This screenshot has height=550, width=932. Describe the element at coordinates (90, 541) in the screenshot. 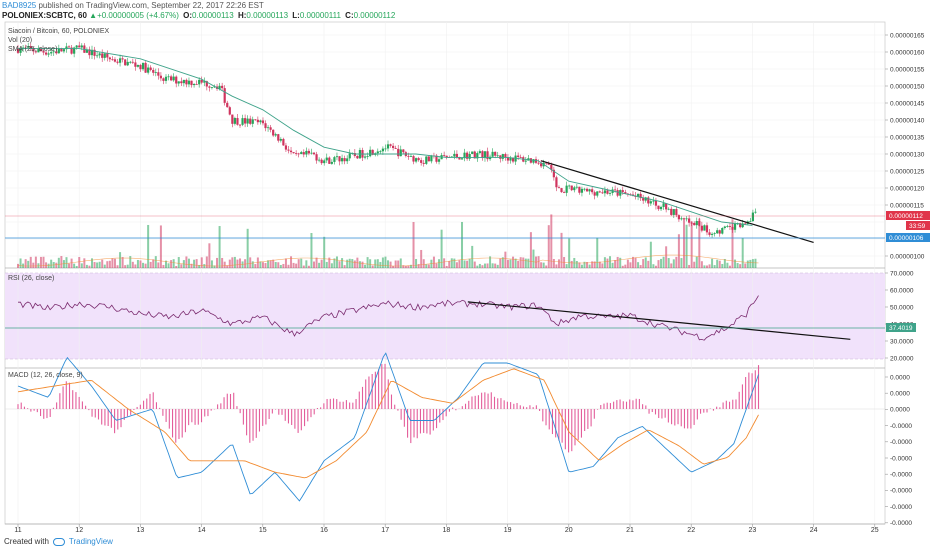

I see `tradingview-link: TradingView` at that location.